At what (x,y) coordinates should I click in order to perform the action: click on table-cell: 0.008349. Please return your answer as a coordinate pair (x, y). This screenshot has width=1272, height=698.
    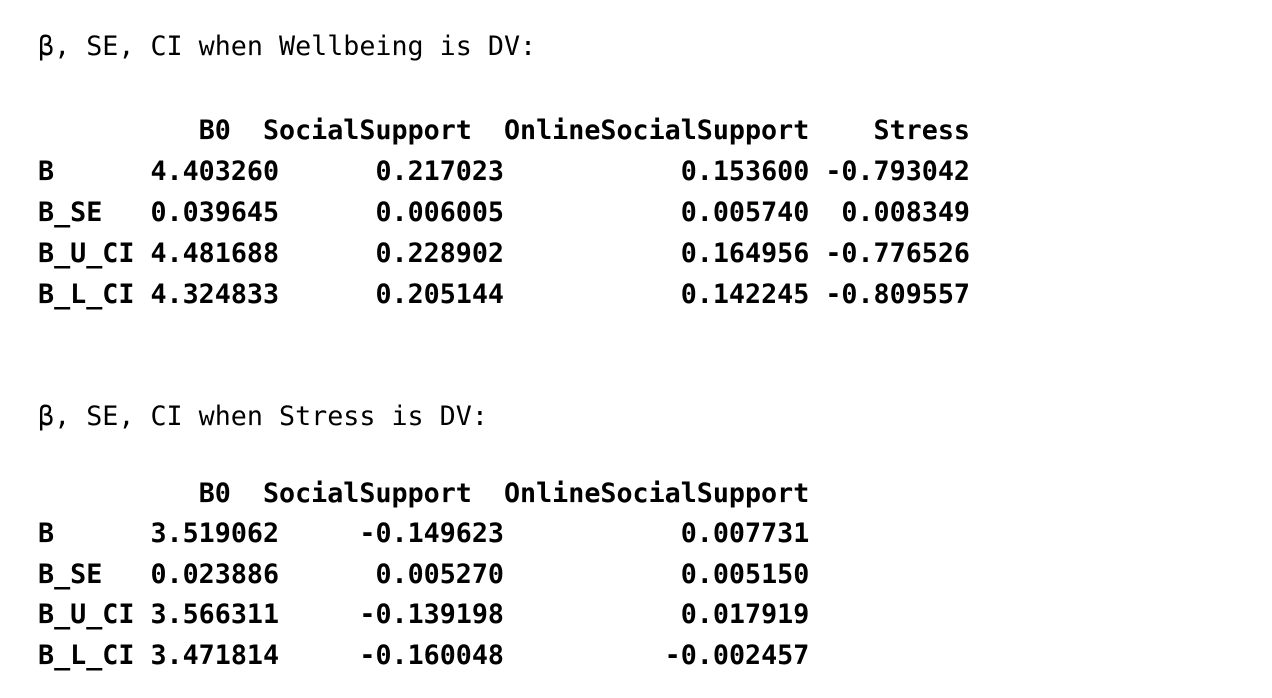
    Looking at the image, I should click on (905, 212).